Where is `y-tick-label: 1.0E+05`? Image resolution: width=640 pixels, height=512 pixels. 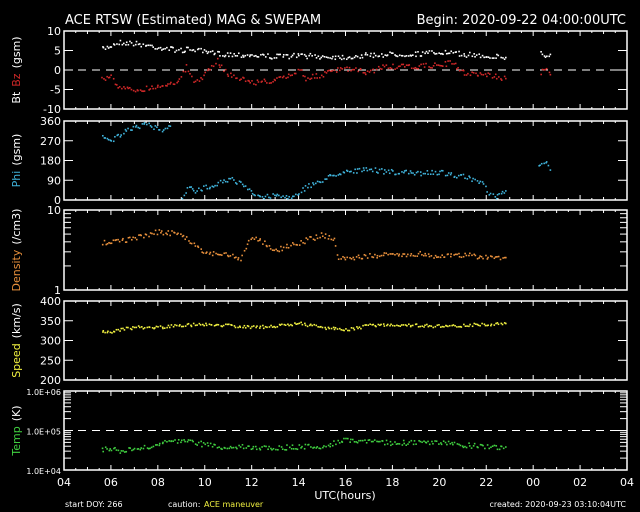
y-tick-label: 1.0E+05 is located at coordinates (43, 432).